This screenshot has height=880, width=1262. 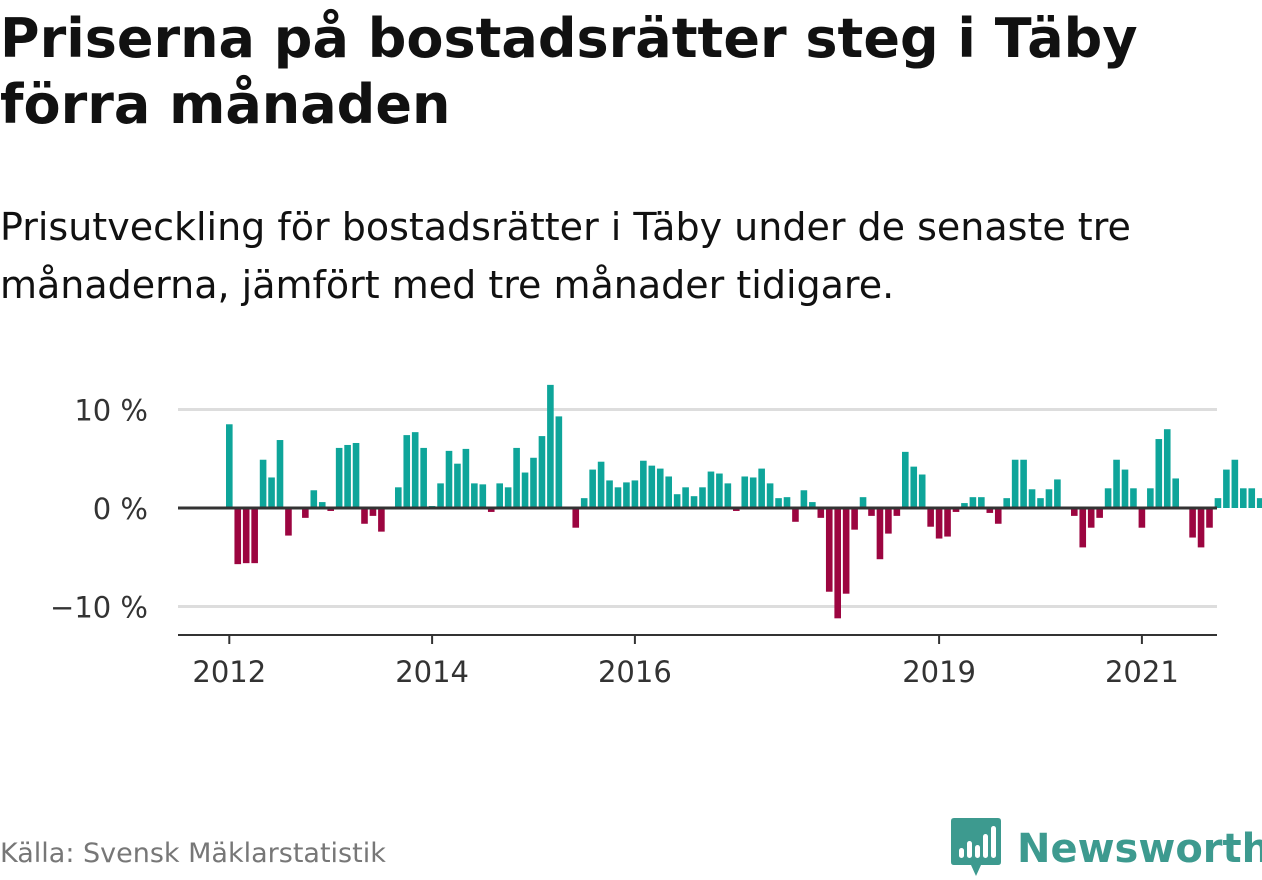 What do you see at coordinates (1106, 849) in the screenshot?
I see `newsworthy-brand: Newsworthy` at bounding box center [1106, 849].